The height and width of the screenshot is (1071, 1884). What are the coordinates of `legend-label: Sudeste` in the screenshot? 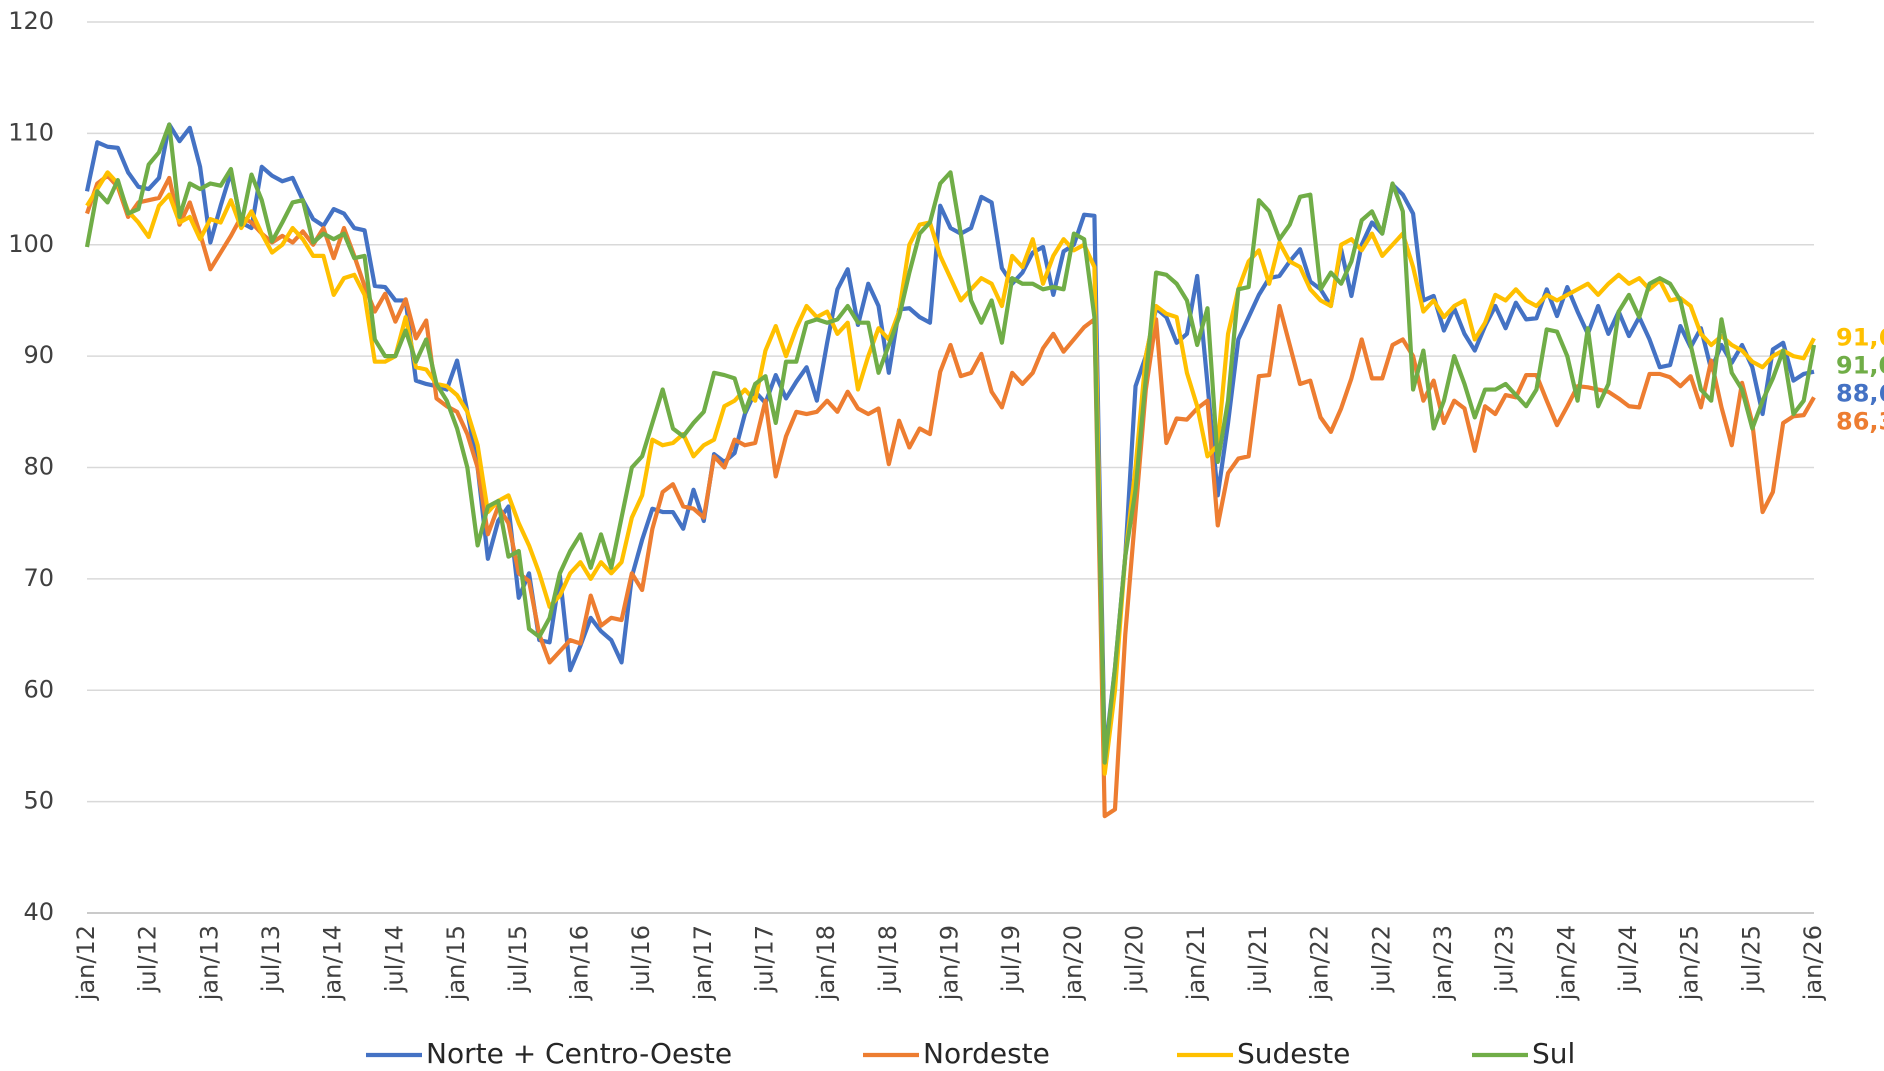 It's located at (1293, 1053).